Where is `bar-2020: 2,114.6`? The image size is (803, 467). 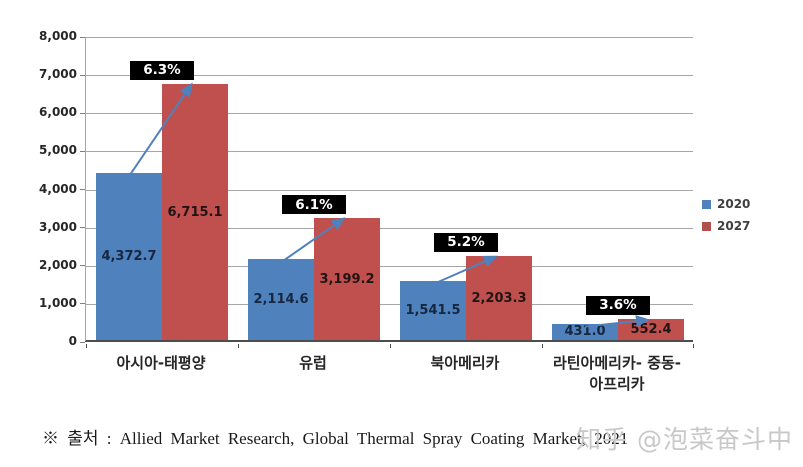 bar-2020: 2,114.6 is located at coordinates (281, 299).